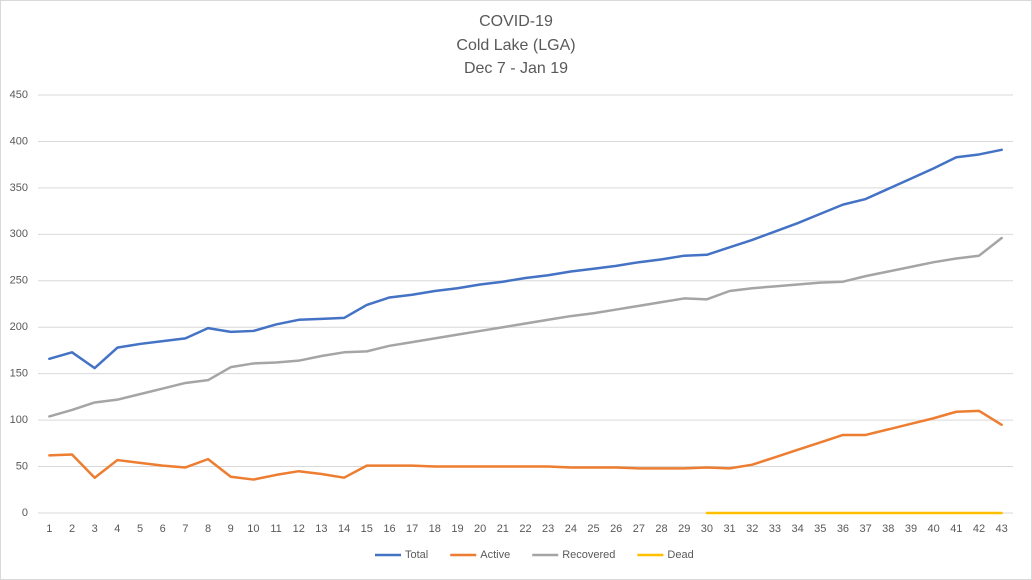 The height and width of the screenshot is (580, 1032). Describe the element at coordinates (639, 529) in the screenshot. I see `x-tick-label: 27` at that location.